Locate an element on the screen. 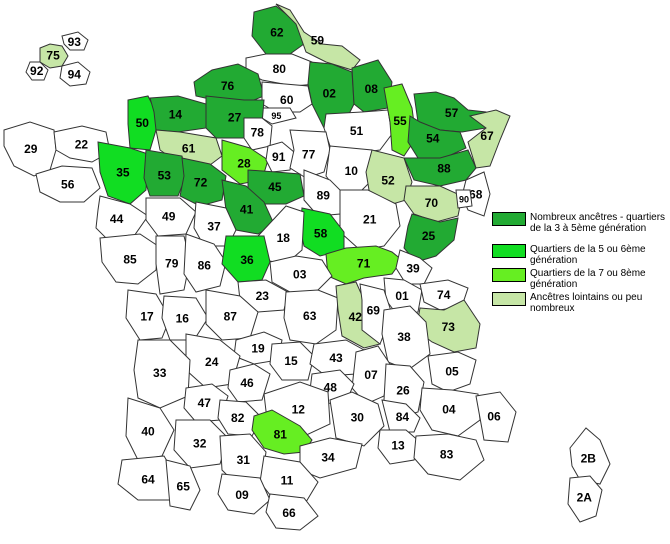 The height and width of the screenshot is (544, 670). department-code-47: 47 is located at coordinates (205, 403).